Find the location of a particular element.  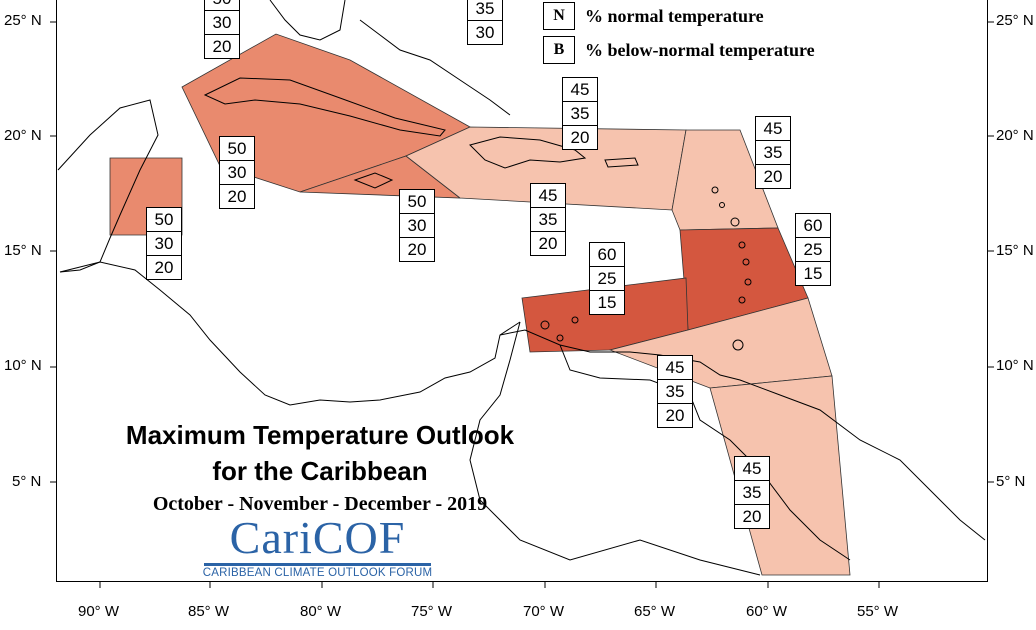

prob-box-guianas: 45 35 20 is located at coordinates (752, 492).